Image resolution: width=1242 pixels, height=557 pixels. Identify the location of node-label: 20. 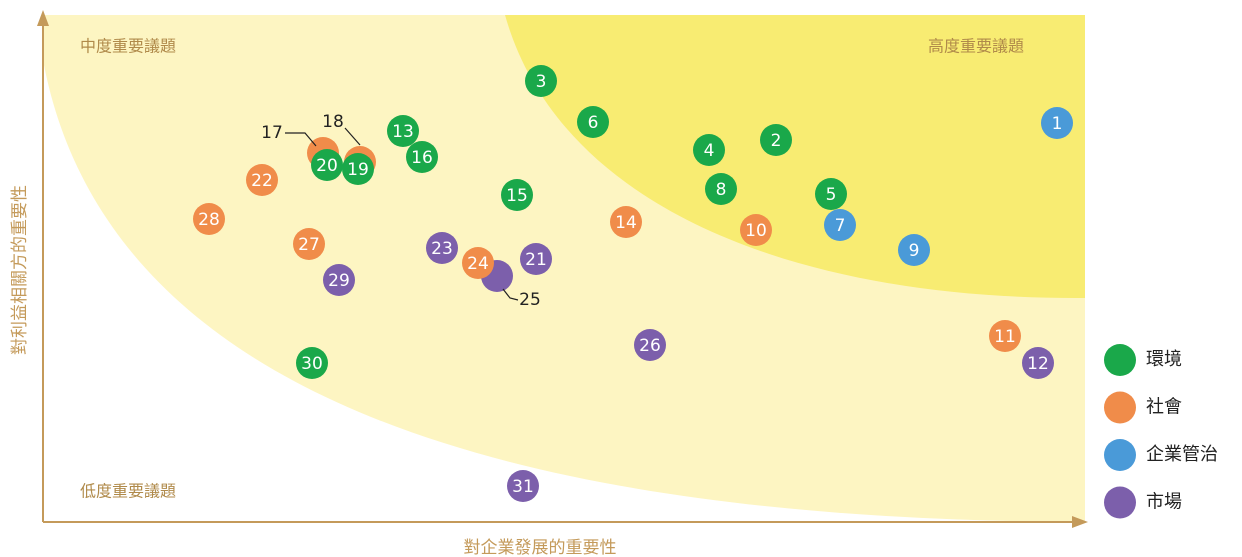
(327, 166).